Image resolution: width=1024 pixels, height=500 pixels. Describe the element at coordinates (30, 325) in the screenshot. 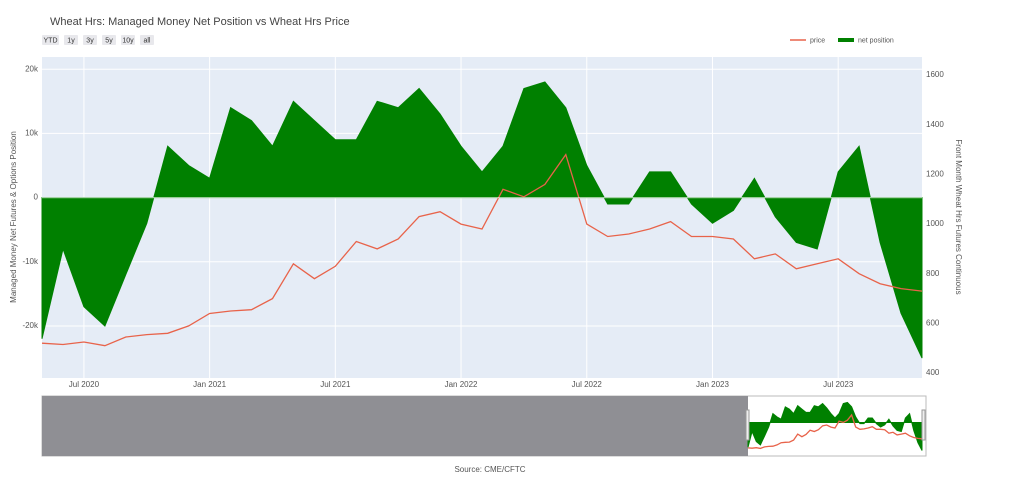

I see `y-tick-label: -20k` at that location.